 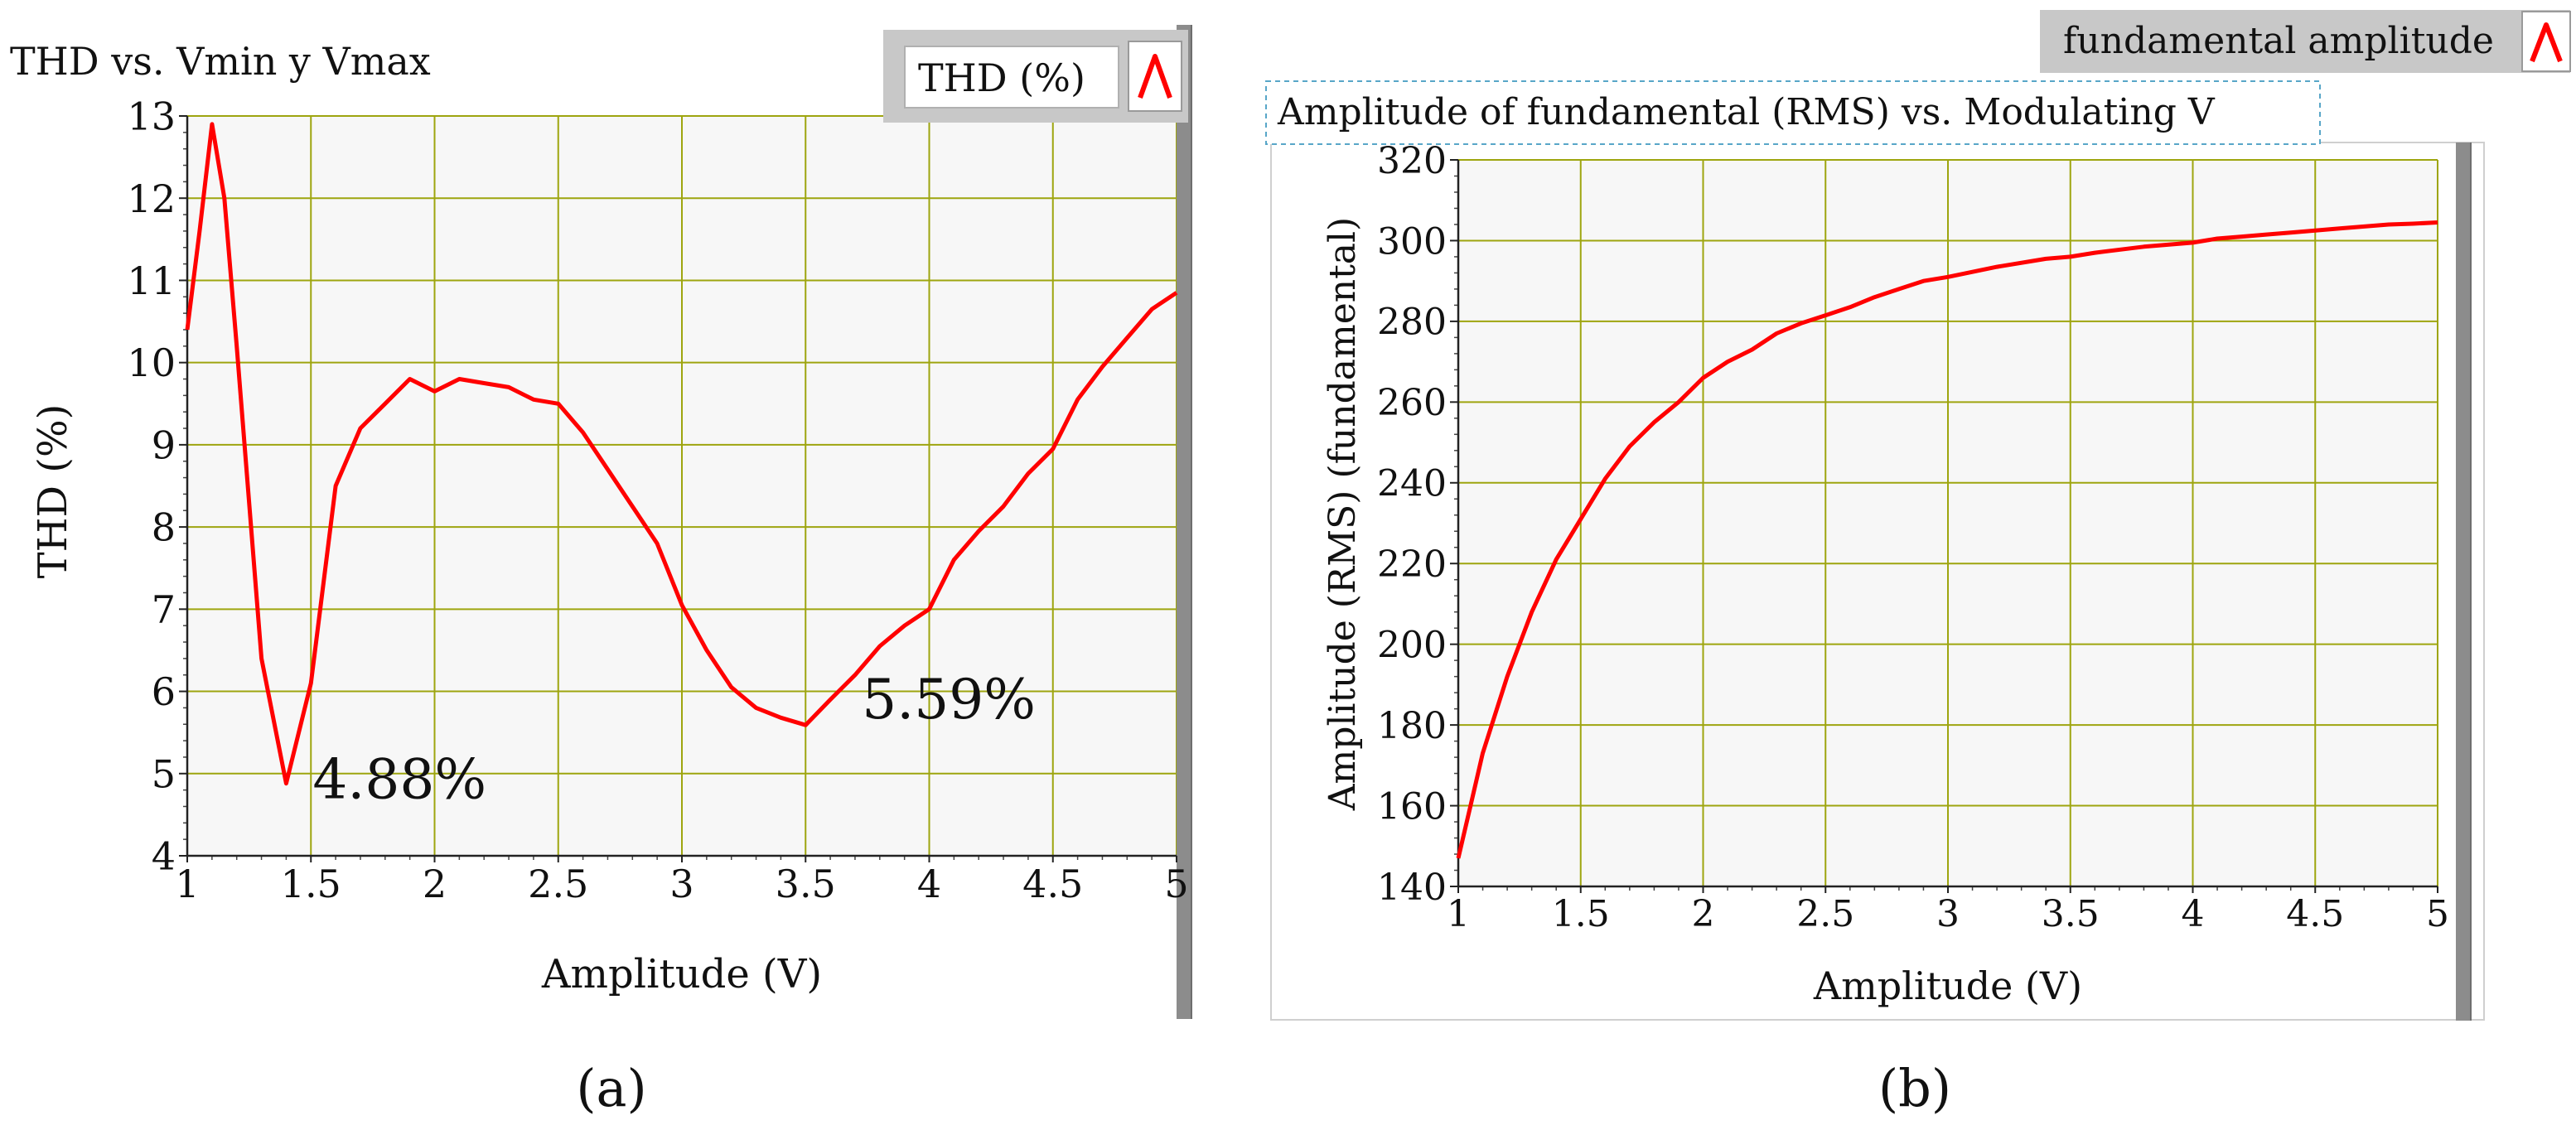 What do you see at coordinates (1412, 646) in the screenshot?
I see `chart-b-y-tick-label: 200` at bounding box center [1412, 646].